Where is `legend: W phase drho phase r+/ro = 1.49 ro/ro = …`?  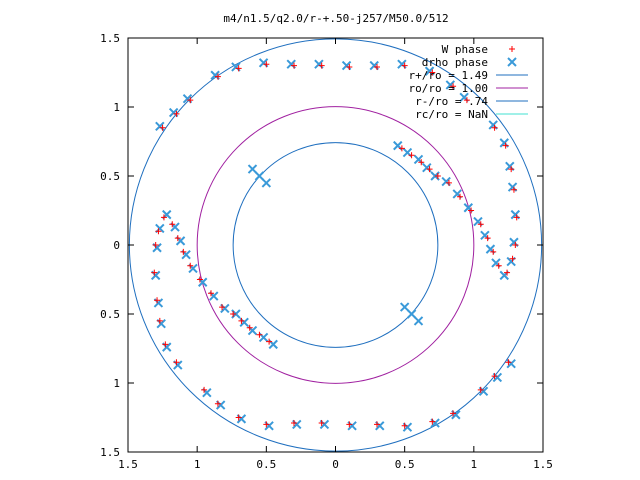 legend: W phase drho phase r+/ro = 1.49 ro/ro = … is located at coordinates (468, 82).